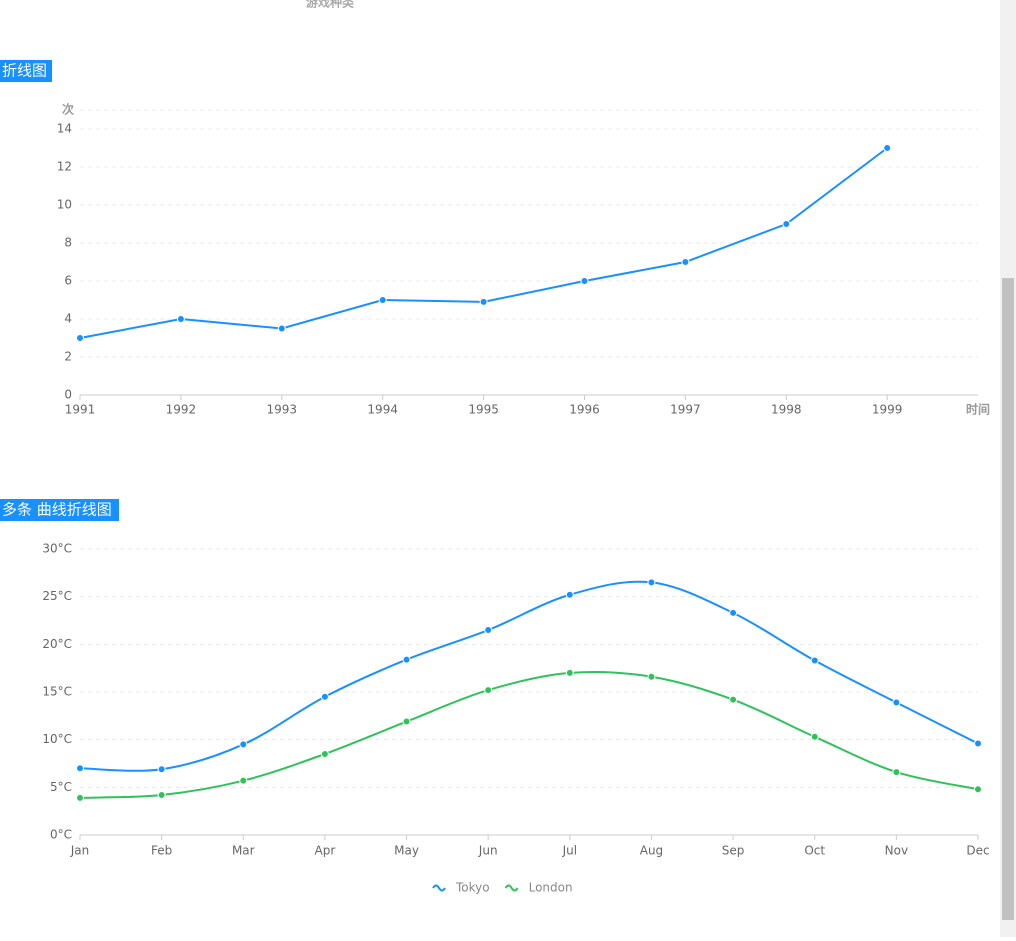 The image size is (1016, 941). What do you see at coordinates (57, 510) in the screenshot?
I see `section-title: 多条 曲线折线图` at bounding box center [57, 510].